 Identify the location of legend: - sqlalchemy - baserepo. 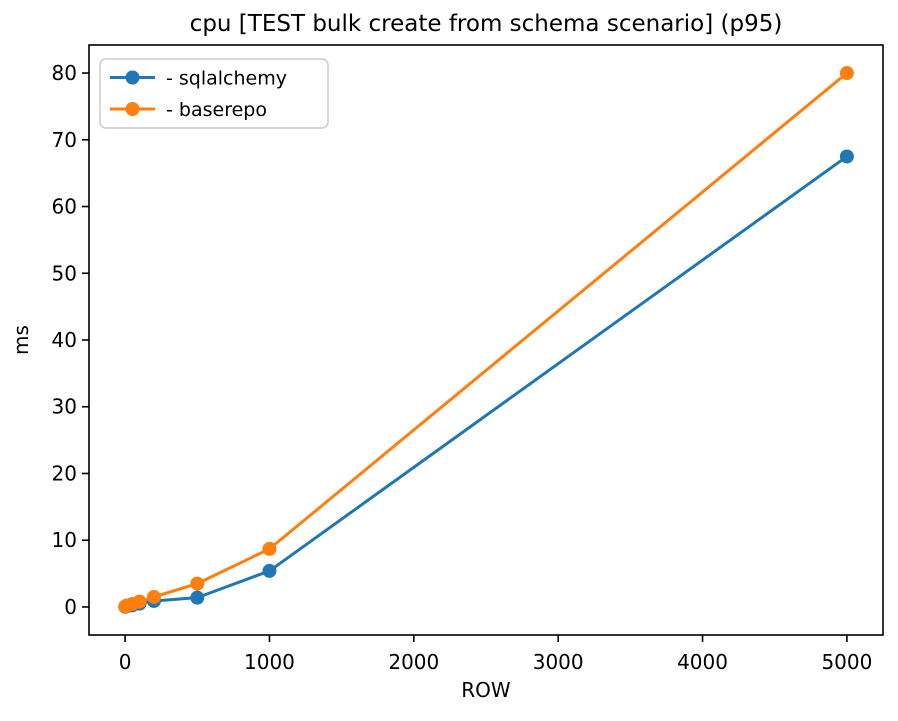
(214, 93).